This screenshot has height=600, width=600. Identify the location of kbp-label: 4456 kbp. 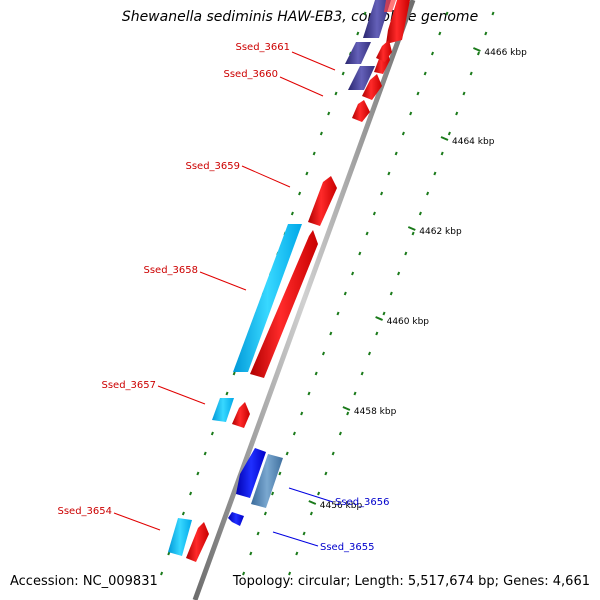
(341, 506).